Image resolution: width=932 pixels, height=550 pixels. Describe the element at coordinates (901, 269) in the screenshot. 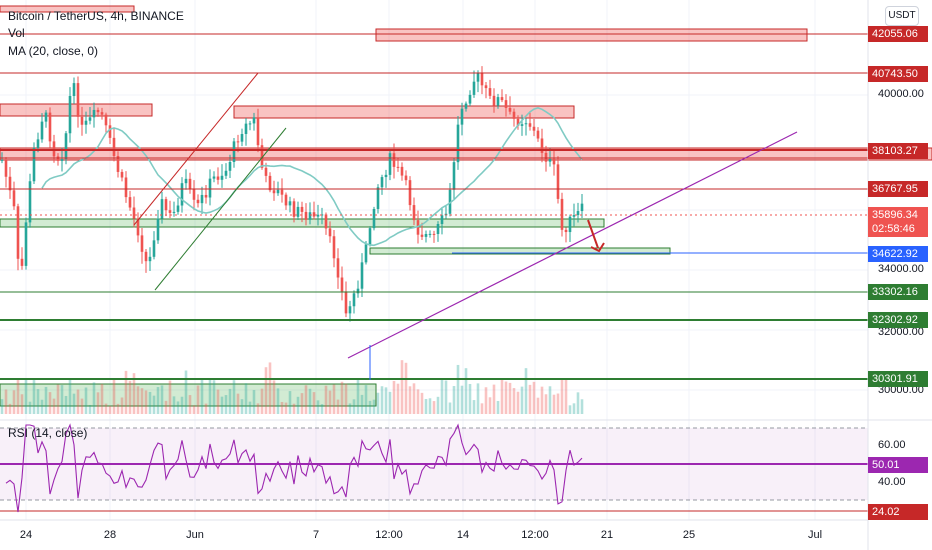

I see `price-tick: 34000.00` at that location.